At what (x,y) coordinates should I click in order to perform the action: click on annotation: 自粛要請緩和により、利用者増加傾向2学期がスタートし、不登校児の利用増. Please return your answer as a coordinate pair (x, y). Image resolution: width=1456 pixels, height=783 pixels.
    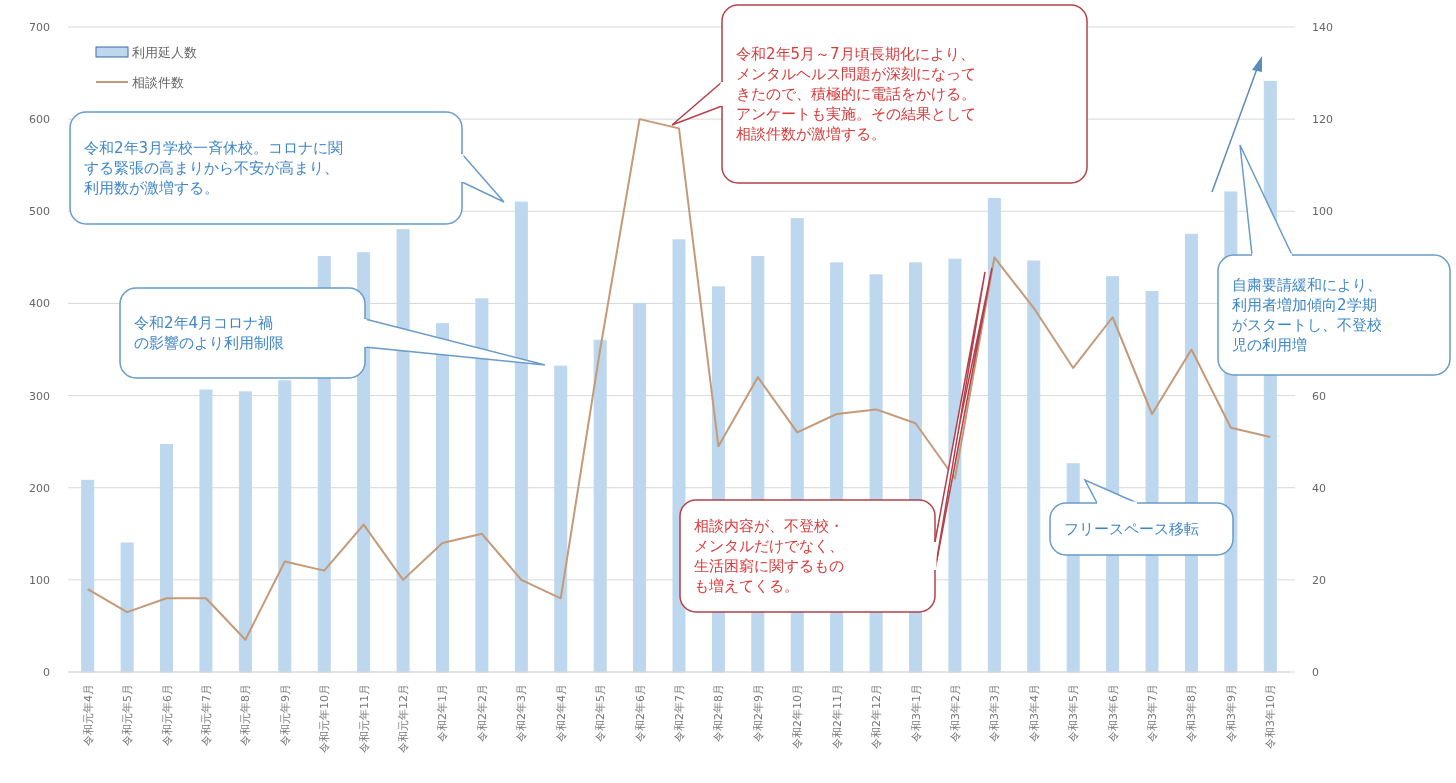
    Looking at the image, I should click on (1307, 315).